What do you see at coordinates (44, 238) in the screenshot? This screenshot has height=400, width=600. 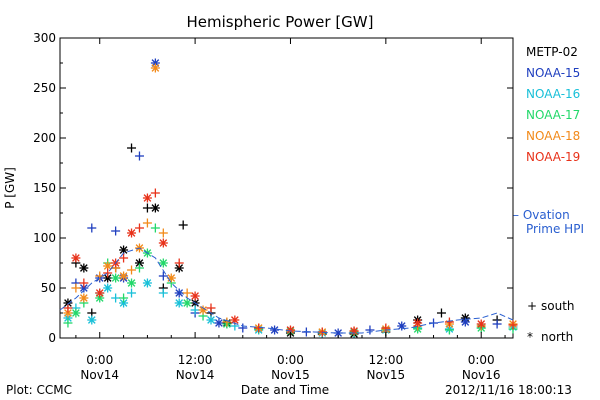 I see `y-tick-label: 100` at bounding box center [44, 238].